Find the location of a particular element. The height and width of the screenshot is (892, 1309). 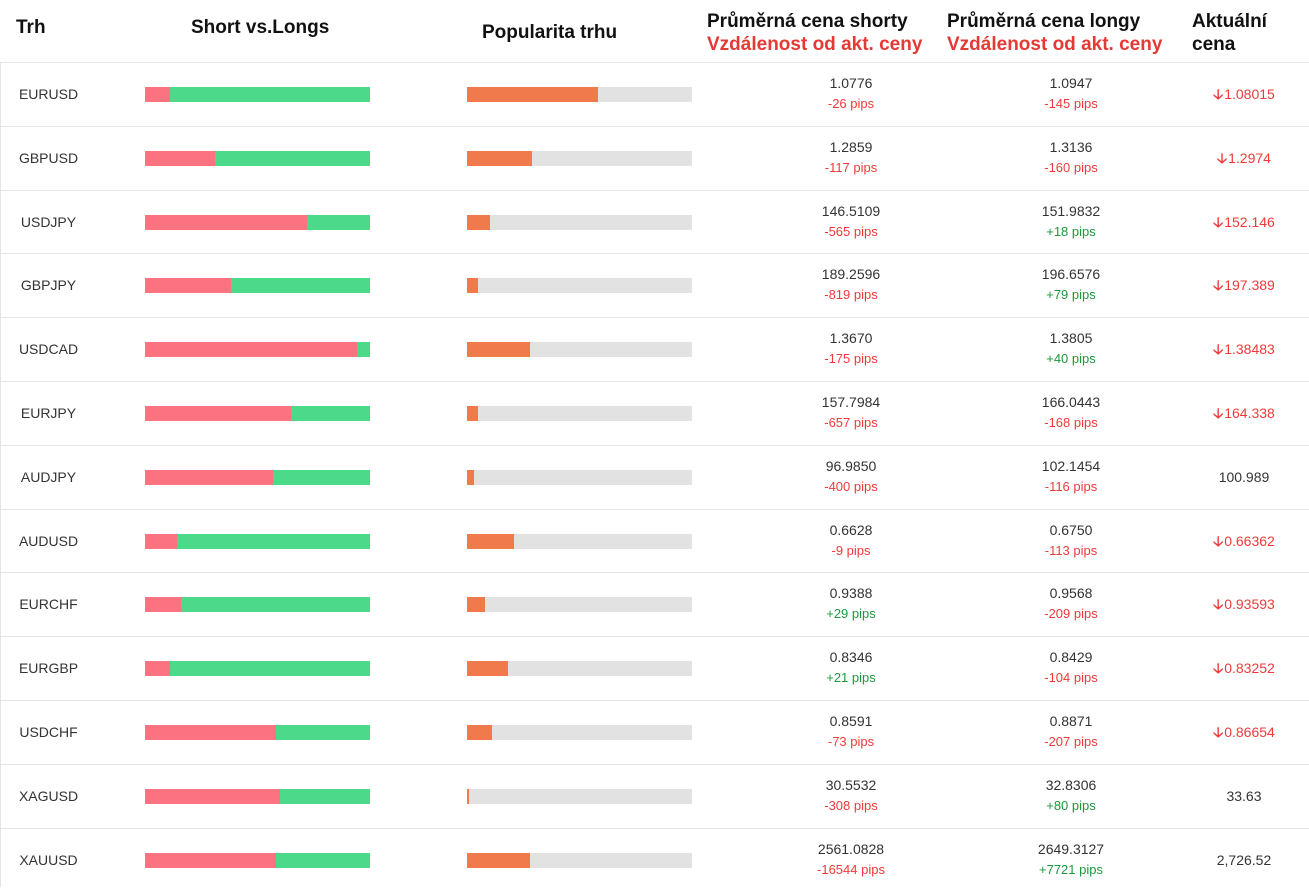

avg-long-cell: 1.3805 +40 pips is located at coordinates (1071, 349).